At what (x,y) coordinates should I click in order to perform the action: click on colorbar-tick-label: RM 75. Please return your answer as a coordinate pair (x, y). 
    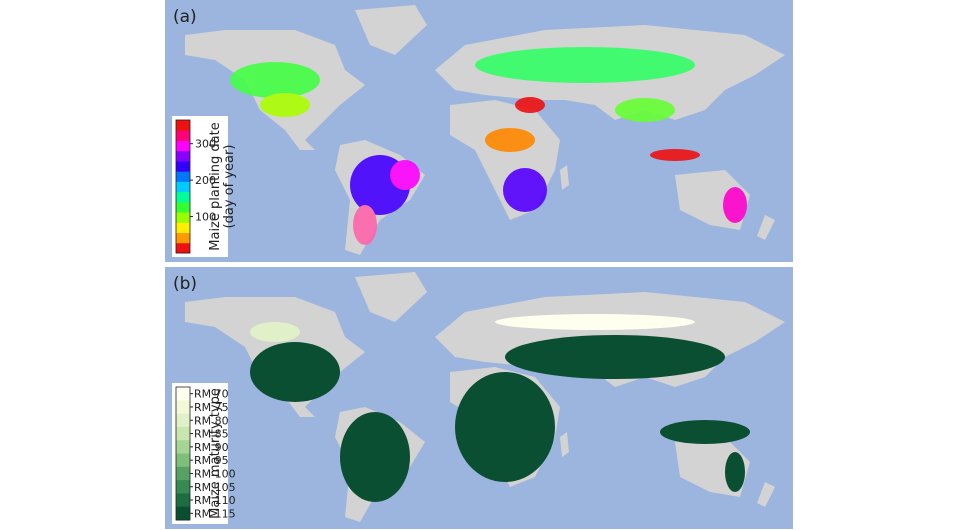
    Looking at the image, I should click on (211, 407).